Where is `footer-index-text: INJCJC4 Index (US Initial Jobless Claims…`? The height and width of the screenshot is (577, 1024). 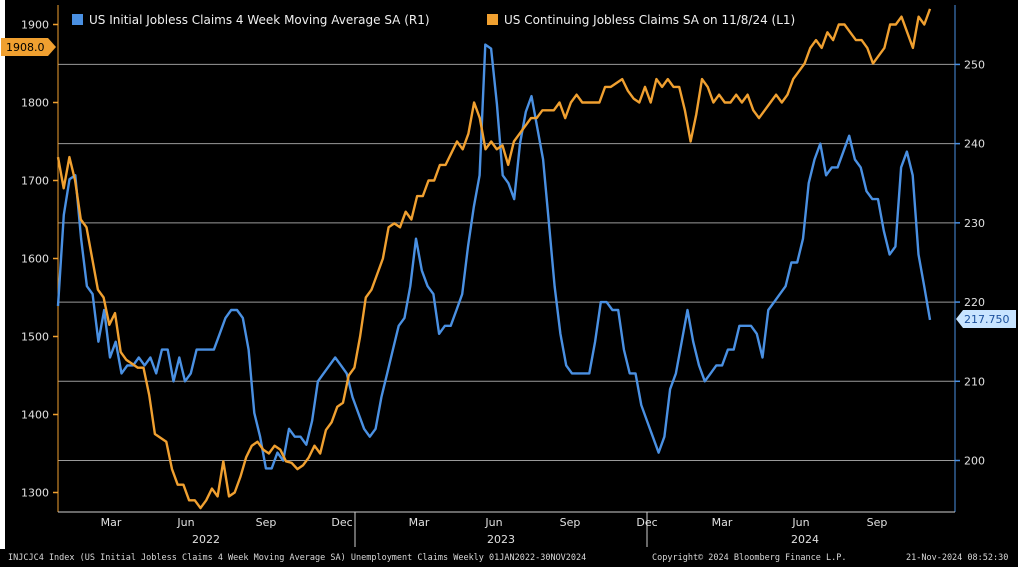
footer-index-text: INJCJC4 Index (US Initial Jobless Claims… is located at coordinates (297, 558).